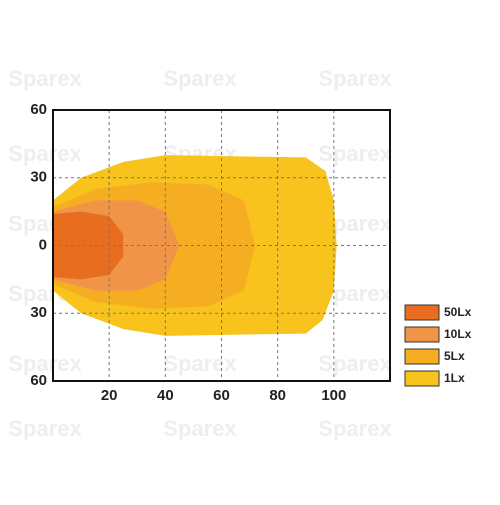  What do you see at coordinates (458, 334) in the screenshot?
I see `legend-label: 10Lx` at bounding box center [458, 334].